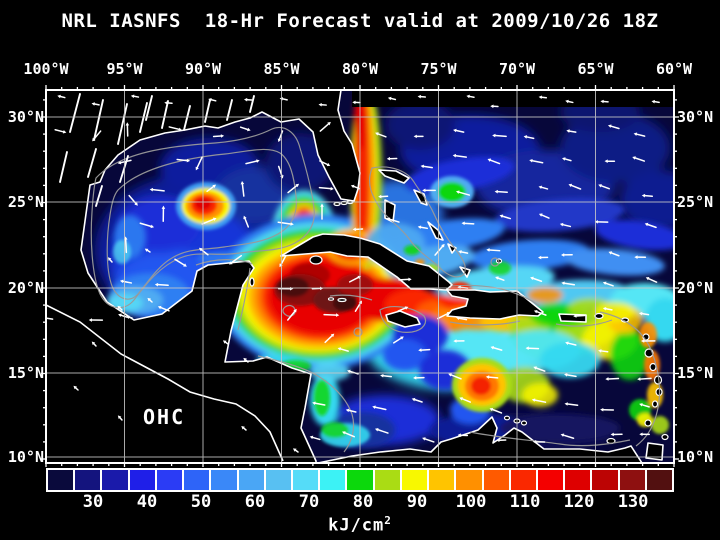 The height and width of the screenshot is (540, 720). I want to click on lon-tick-label: 70°W, so click(517, 69).